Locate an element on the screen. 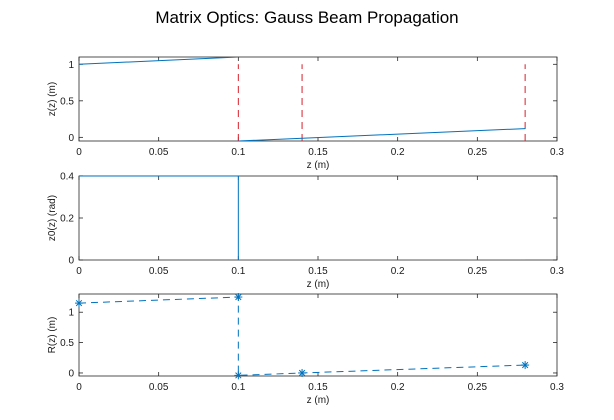  y-tick-label: 0.4 is located at coordinates (67, 177).